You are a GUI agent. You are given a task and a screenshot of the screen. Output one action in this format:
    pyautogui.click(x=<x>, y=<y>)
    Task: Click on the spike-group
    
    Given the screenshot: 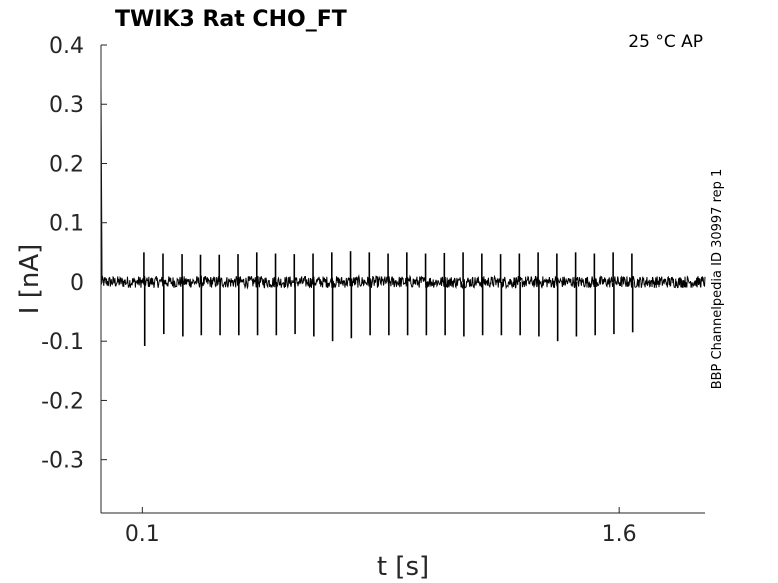 What is the action you would take?
    pyautogui.click(x=388, y=298)
    